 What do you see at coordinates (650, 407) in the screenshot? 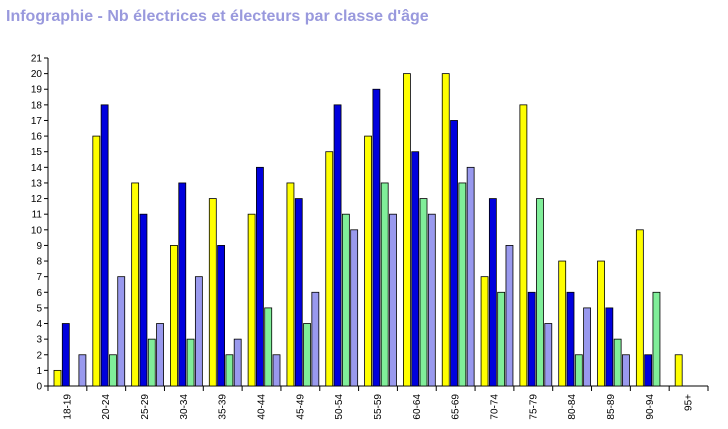
I see `x-tick-label: 90-94` at bounding box center [650, 407].